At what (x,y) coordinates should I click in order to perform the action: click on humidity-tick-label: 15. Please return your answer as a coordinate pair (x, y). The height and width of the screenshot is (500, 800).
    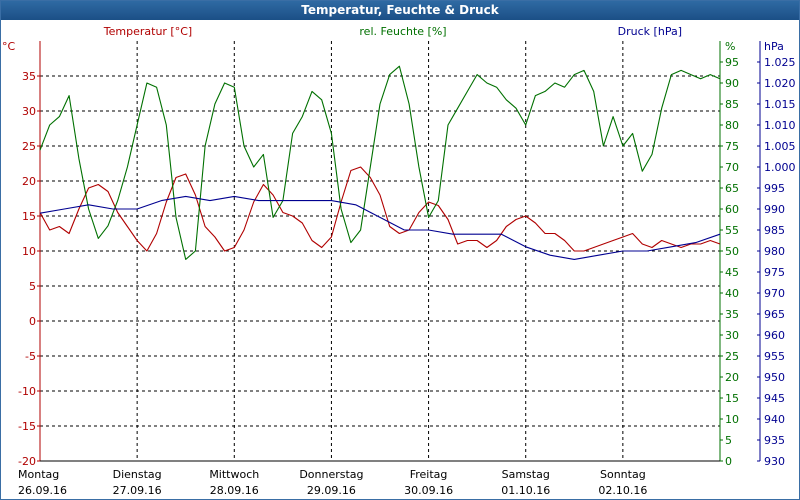
    Looking at the image, I should click on (732, 398).